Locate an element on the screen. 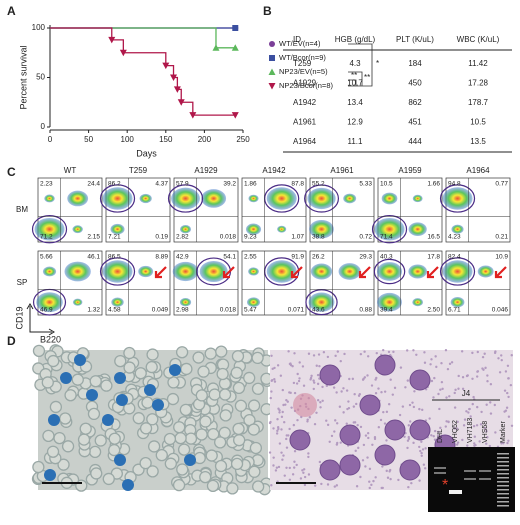 The height and width of the screenshot is (525, 520). table-cell: 10.5 is located at coordinates (478, 122).